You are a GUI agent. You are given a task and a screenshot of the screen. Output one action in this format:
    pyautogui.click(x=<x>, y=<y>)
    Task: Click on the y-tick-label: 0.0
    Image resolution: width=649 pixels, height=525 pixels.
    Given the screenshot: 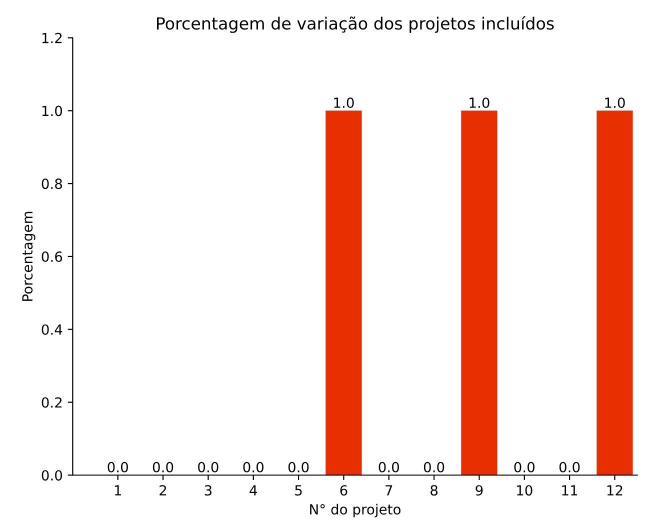 What is the action you would take?
    pyautogui.click(x=52, y=475)
    